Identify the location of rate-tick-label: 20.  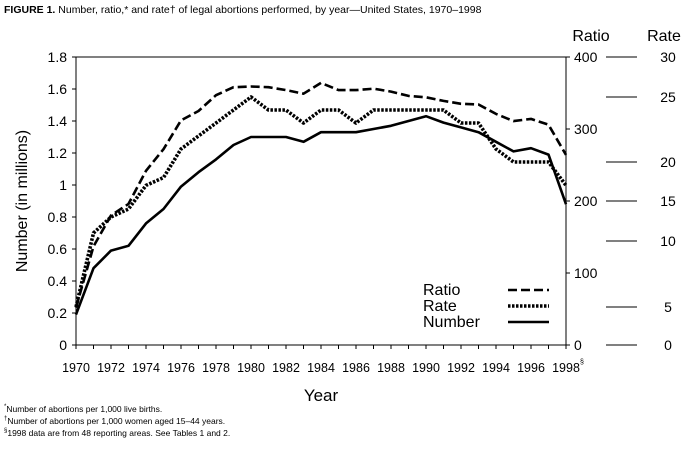
(668, 162).